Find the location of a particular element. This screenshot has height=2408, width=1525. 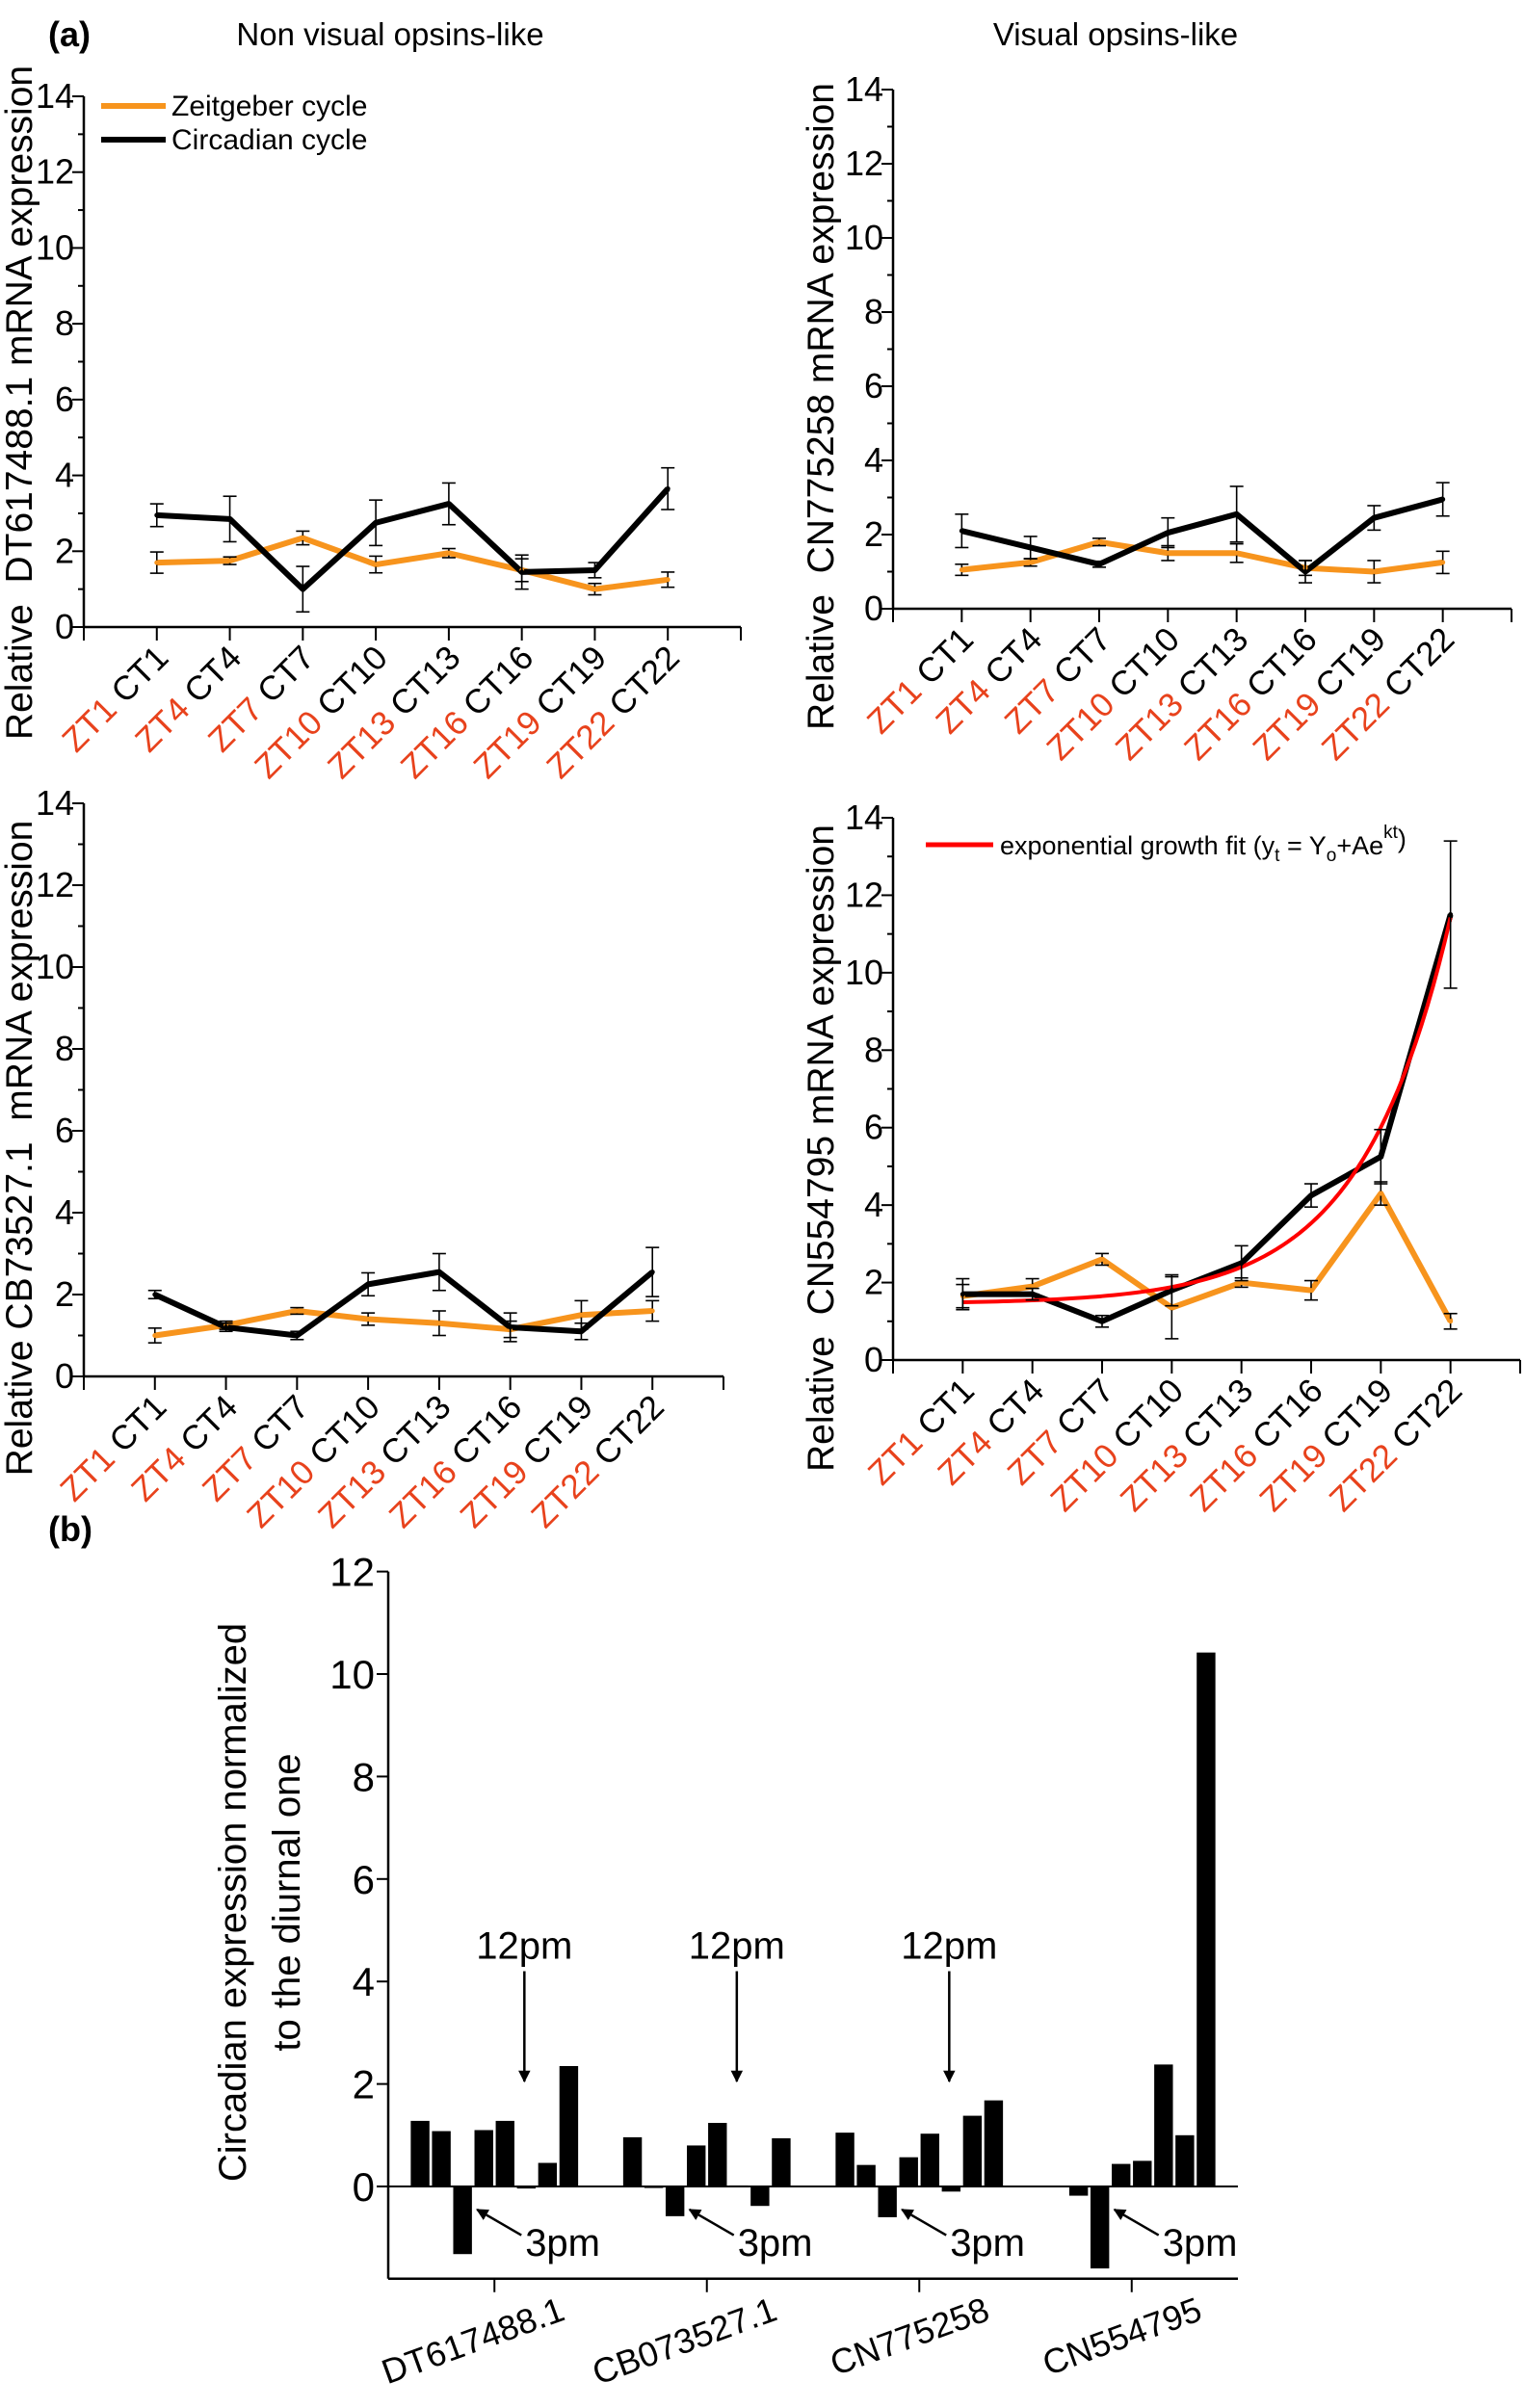

zeitgeber-line is located at coordinates (412, 563).